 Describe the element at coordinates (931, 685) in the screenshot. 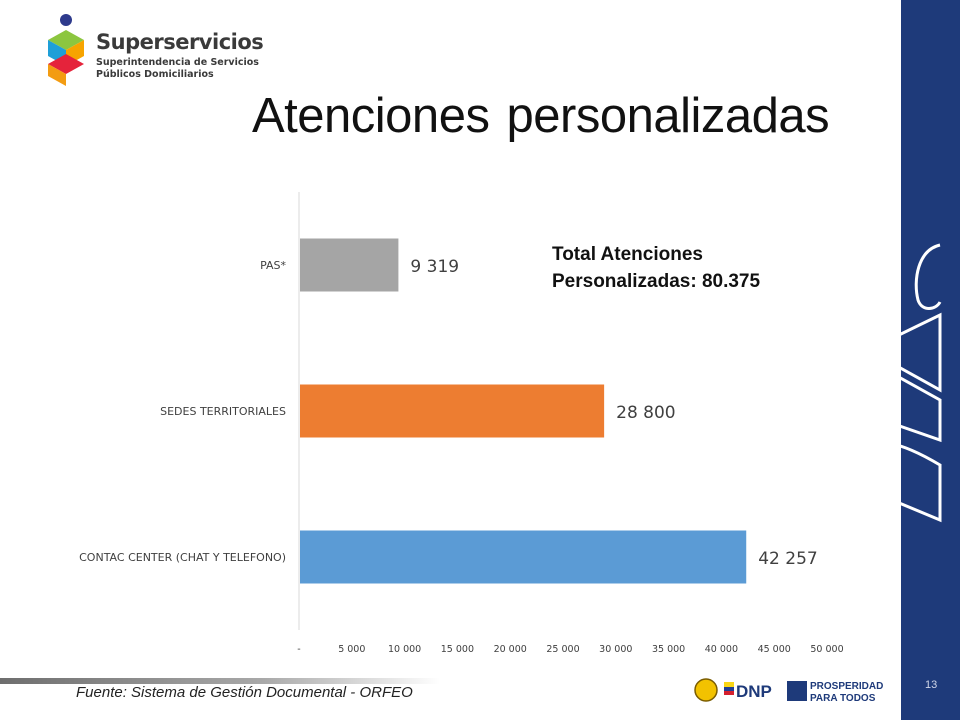

I see `page-number: 13` at that location.